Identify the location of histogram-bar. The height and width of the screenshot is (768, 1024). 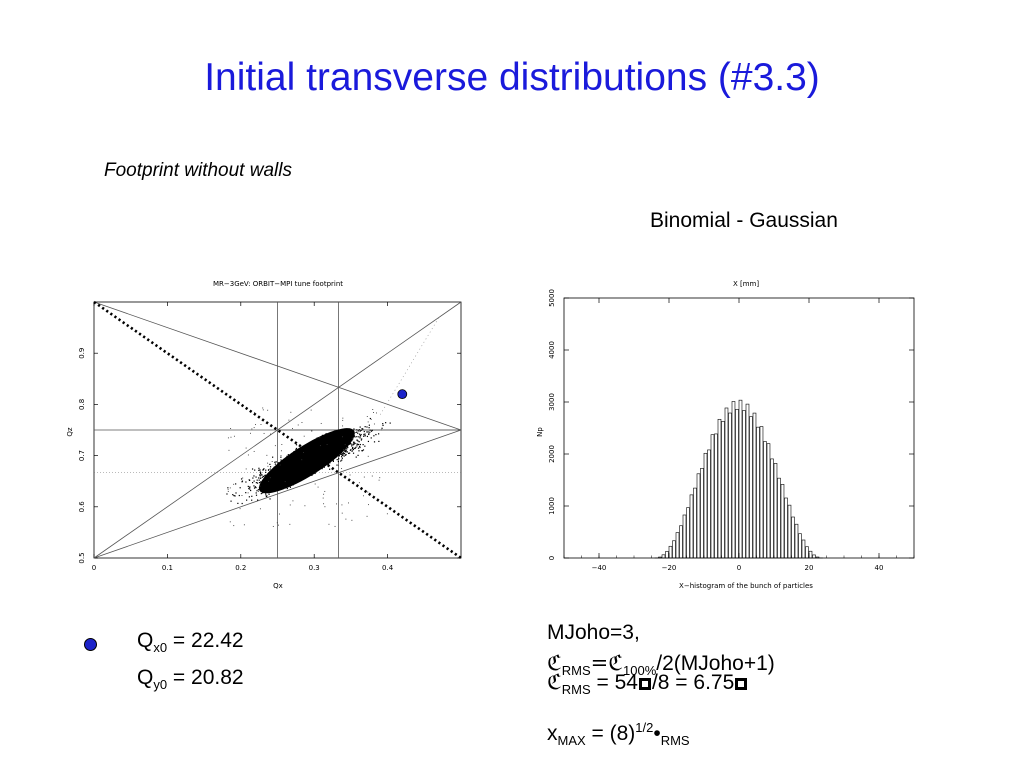
(670, 552).